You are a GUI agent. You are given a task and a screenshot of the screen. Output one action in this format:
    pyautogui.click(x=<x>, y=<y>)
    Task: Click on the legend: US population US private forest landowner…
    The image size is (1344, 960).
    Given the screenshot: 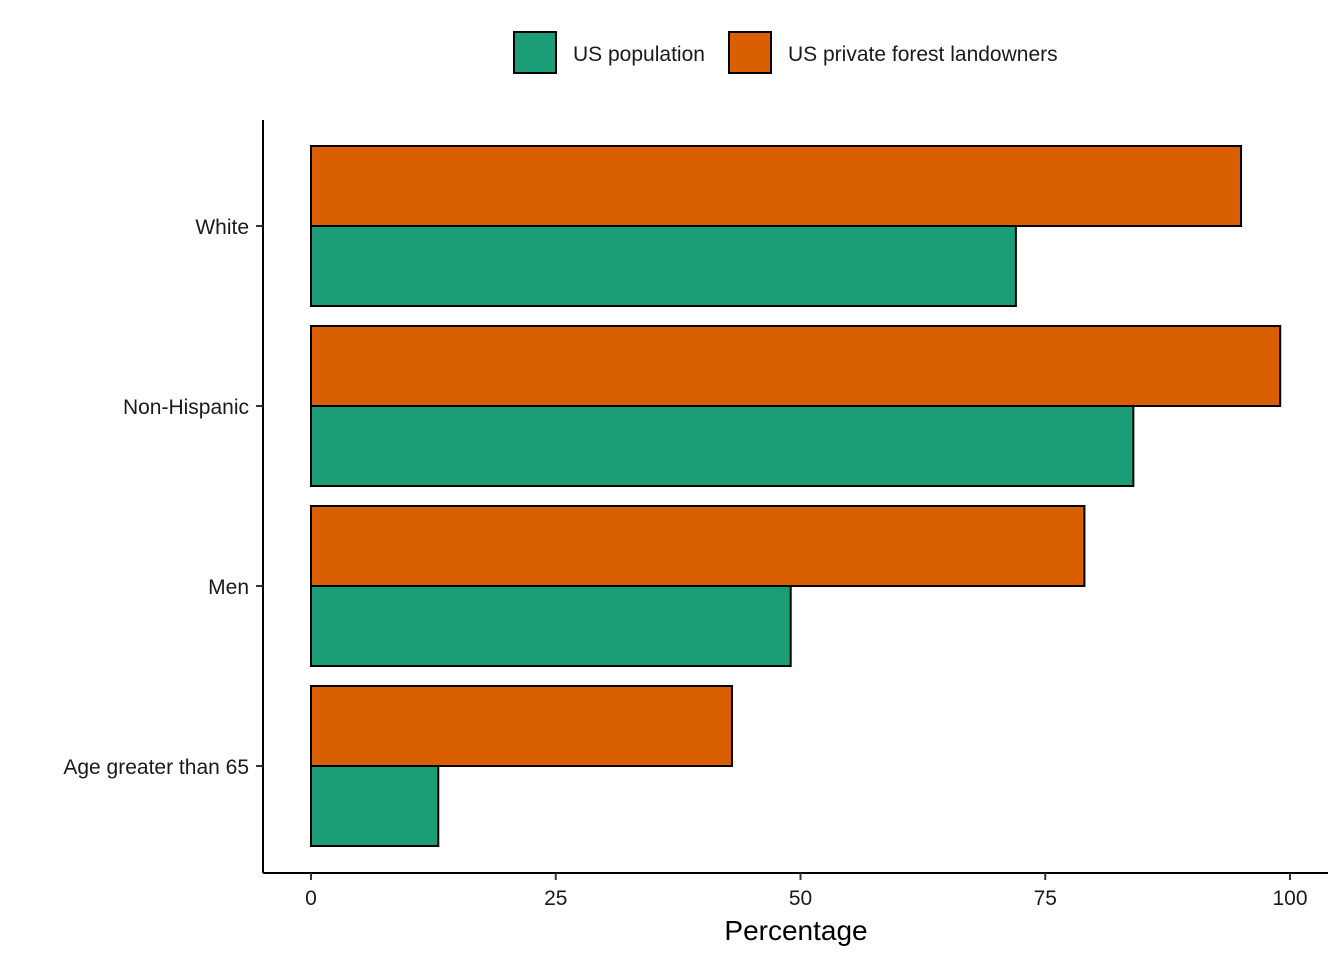 What is the action you would take?
    pyautogui.click(x=785, y=52)
    